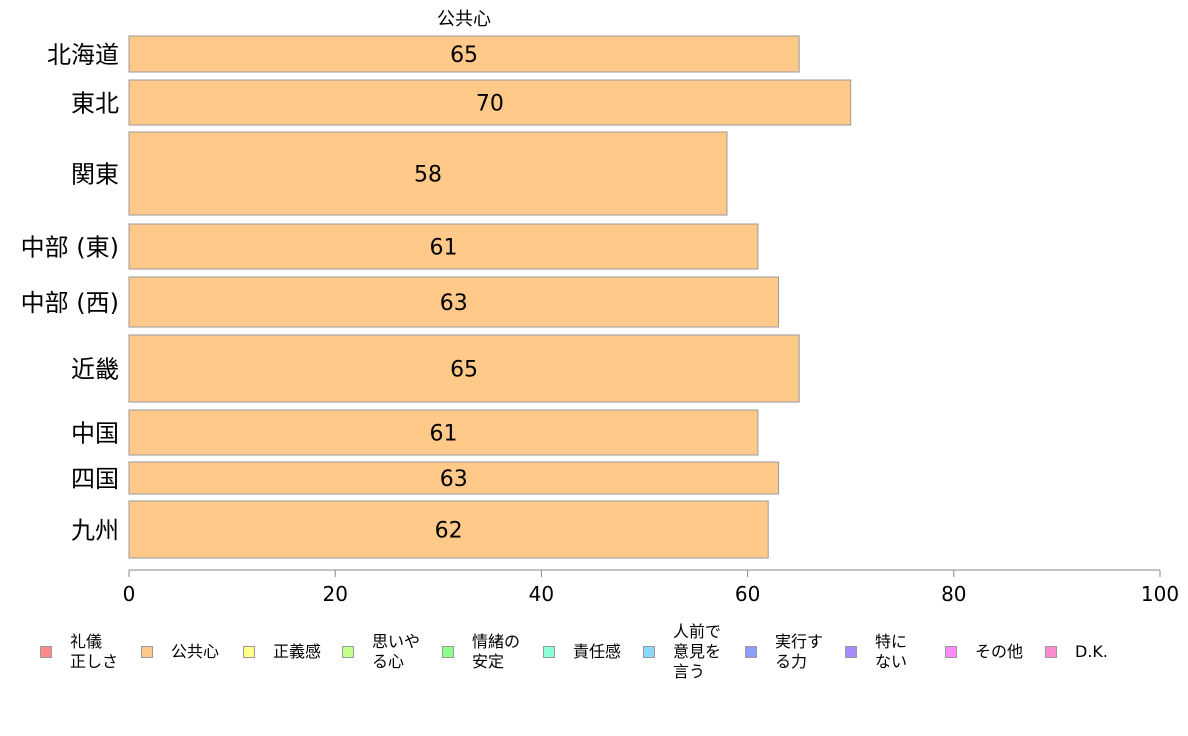 The height and width of the screenshot is (736, 1188). What do you see at coordinates (70, 303) in the screenshot?
I see `category-label: 中部 (西)` at bounding box center [70, 303].